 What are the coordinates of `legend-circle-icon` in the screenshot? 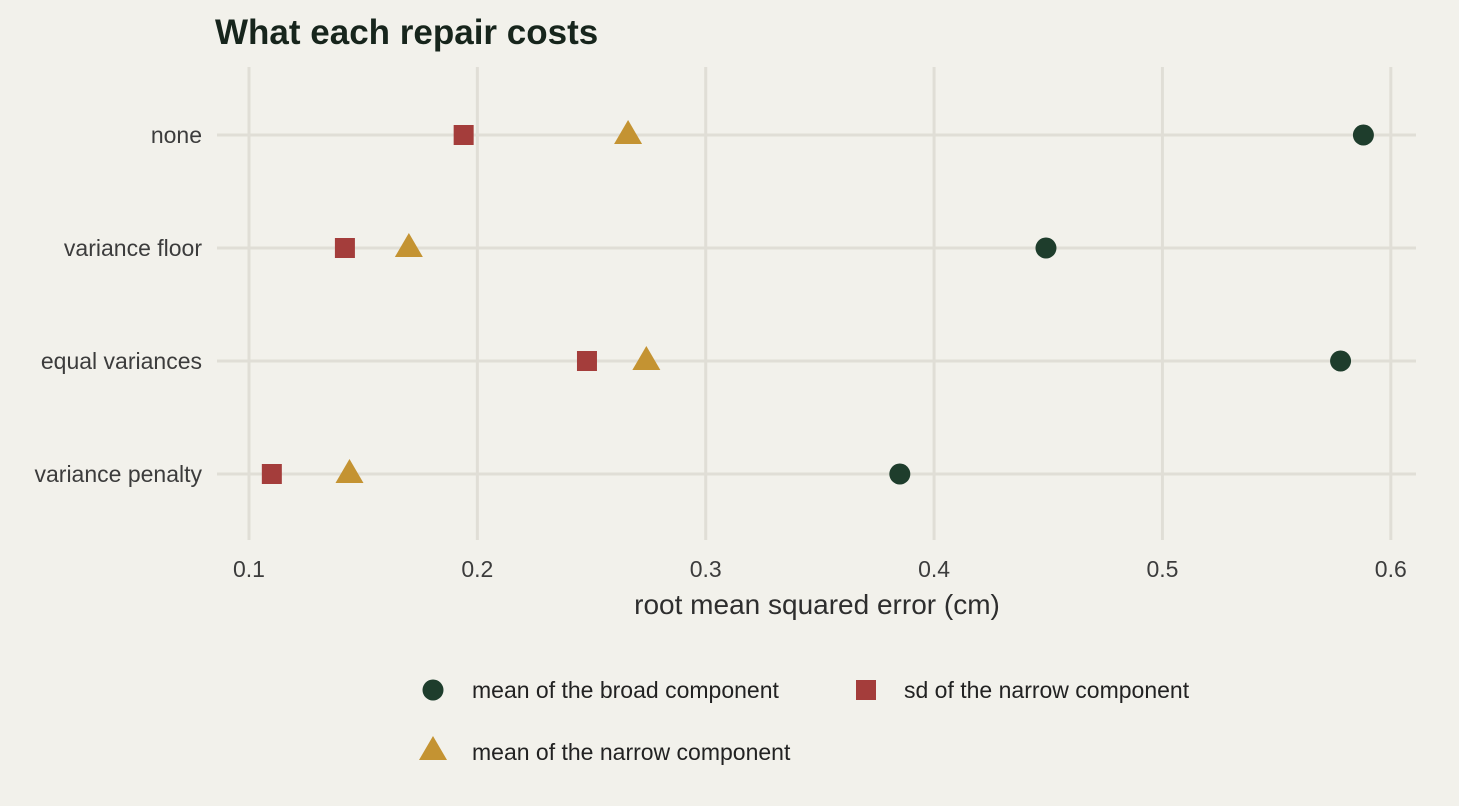 It's located at (433, 690).